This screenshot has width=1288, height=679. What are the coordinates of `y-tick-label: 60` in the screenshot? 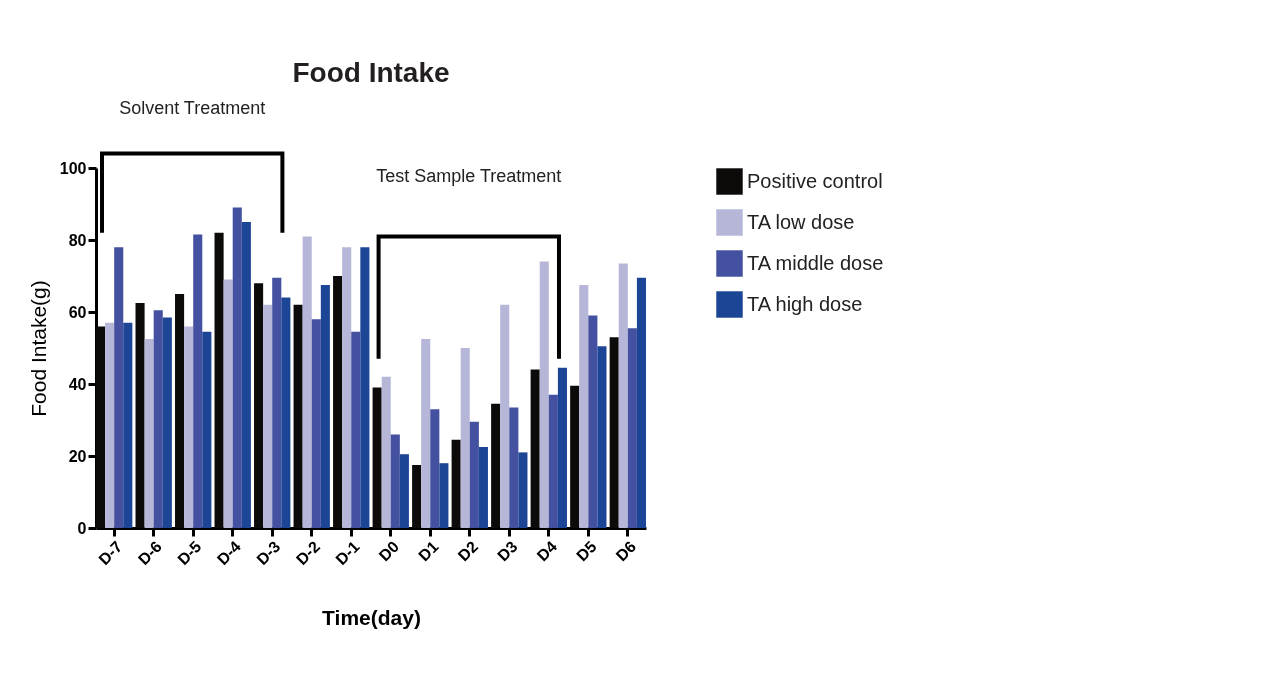 It's located at (77, 312).